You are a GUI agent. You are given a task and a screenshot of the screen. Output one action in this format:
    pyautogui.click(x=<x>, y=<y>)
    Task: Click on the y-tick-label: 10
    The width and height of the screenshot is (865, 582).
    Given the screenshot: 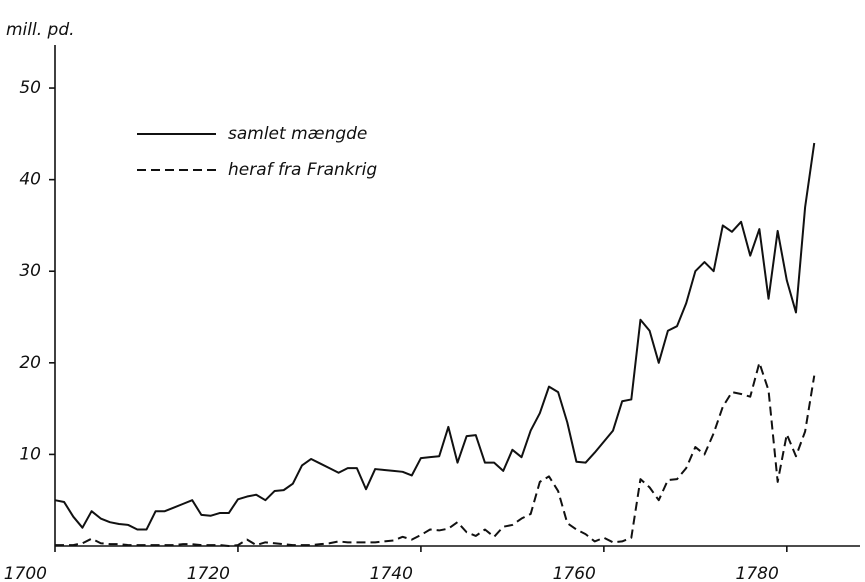 What is the action you would take?
    pyautogui.click(x=30, y=454)
    